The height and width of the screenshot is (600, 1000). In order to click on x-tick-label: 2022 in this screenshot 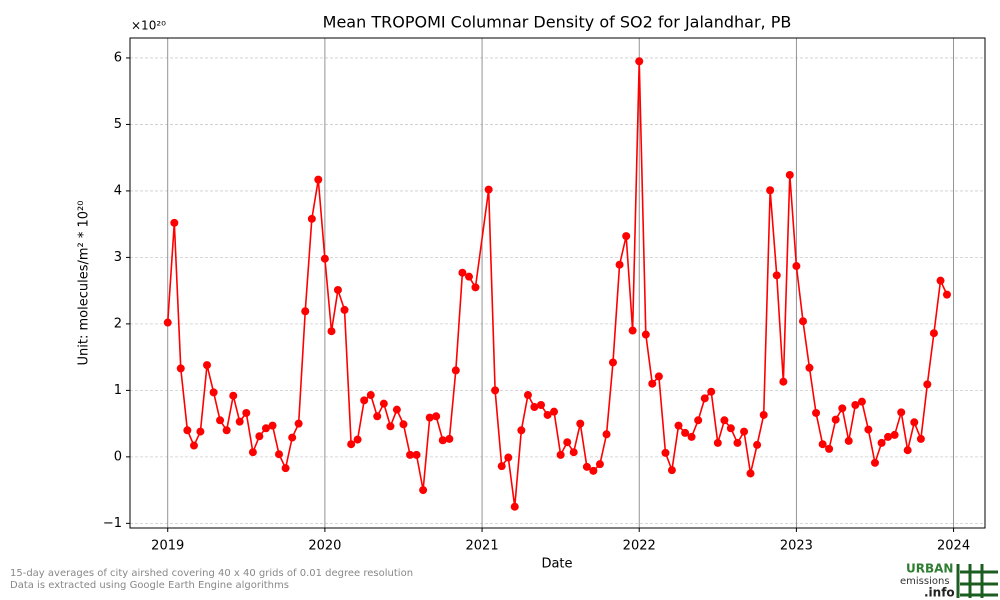, I will do `click(639, 546)`.